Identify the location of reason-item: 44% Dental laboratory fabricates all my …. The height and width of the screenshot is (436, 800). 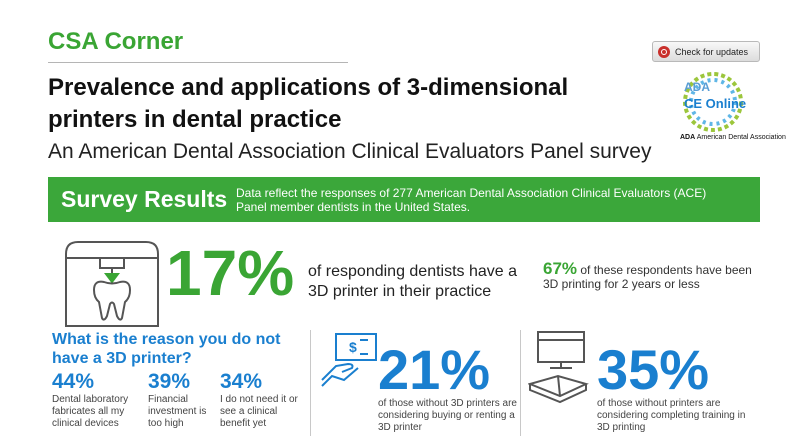
(98, 400).